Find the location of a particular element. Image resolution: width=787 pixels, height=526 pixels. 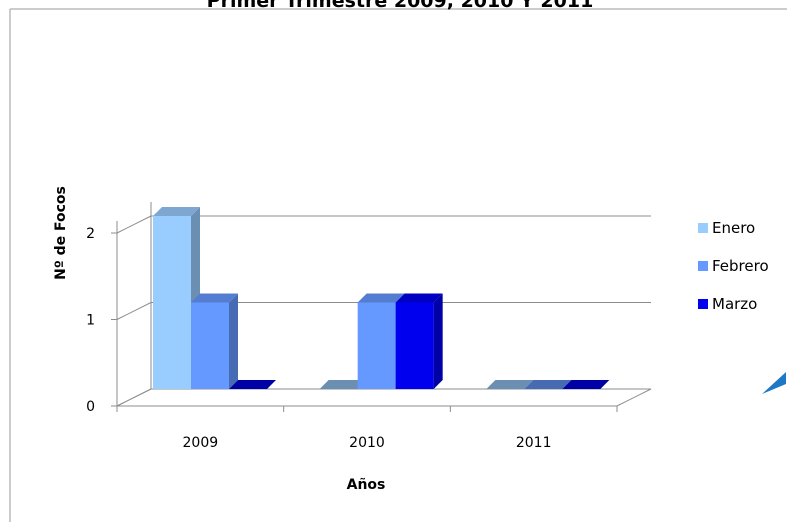

y-tick-label: 2 is located at coordinates (90, 234).